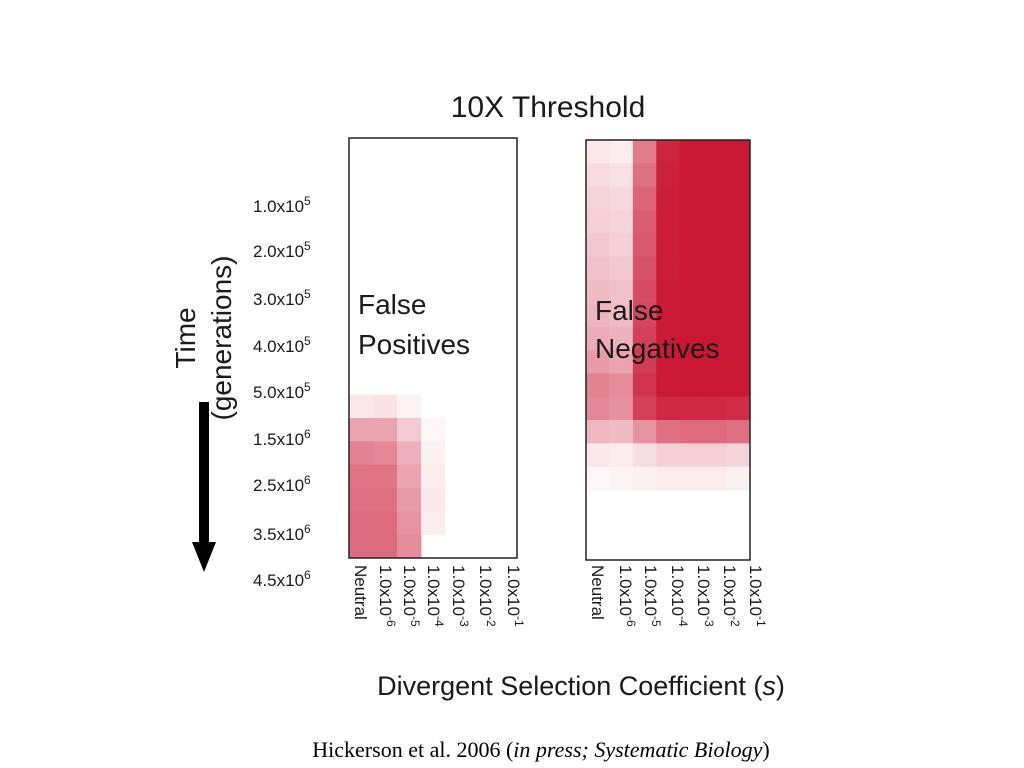 The height and width of the screenshot is (768, 1024). What do you see at coordinates (409, 546) in the screenshot?
I see `false-positives-cell-r17-c2` at bounding box center [409, 546].